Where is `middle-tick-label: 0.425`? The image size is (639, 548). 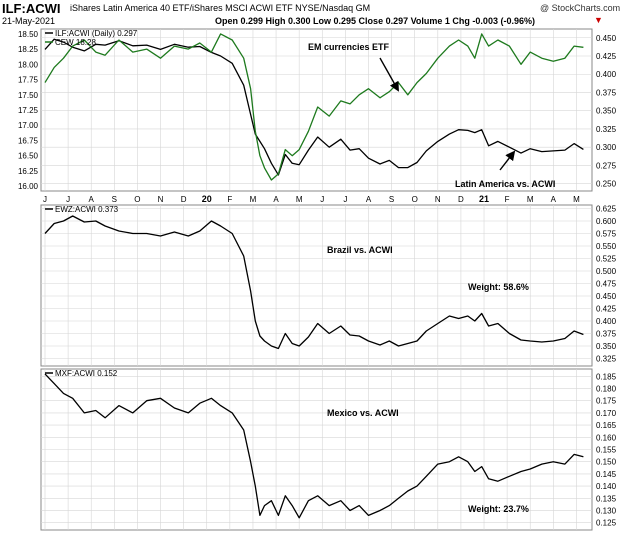
middle-tick-label: 0.425 is located at coordinates (606, 309).